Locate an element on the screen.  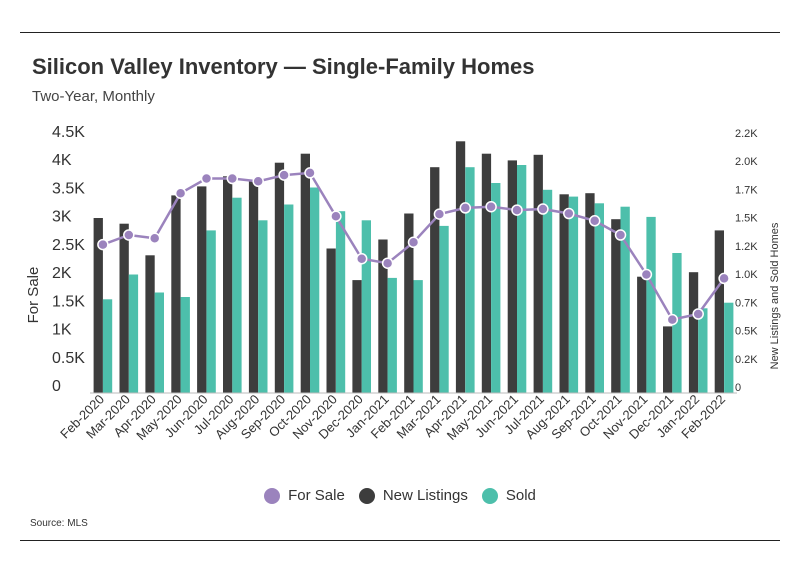
y-tick-label: 3K is located at coordinates (62, 217).